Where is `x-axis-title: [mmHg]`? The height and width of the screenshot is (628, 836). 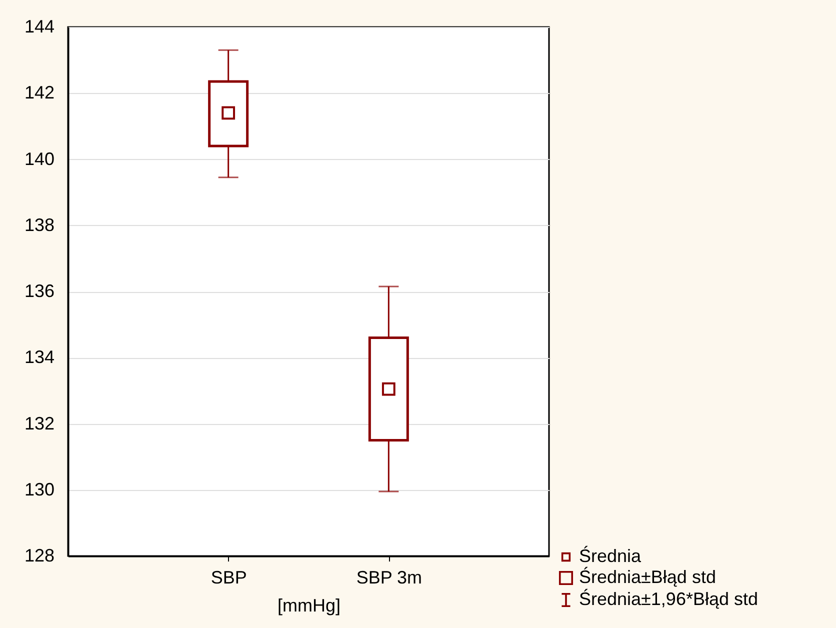
x-axis-title: [mmHg] is located at coordinates (309, 606).